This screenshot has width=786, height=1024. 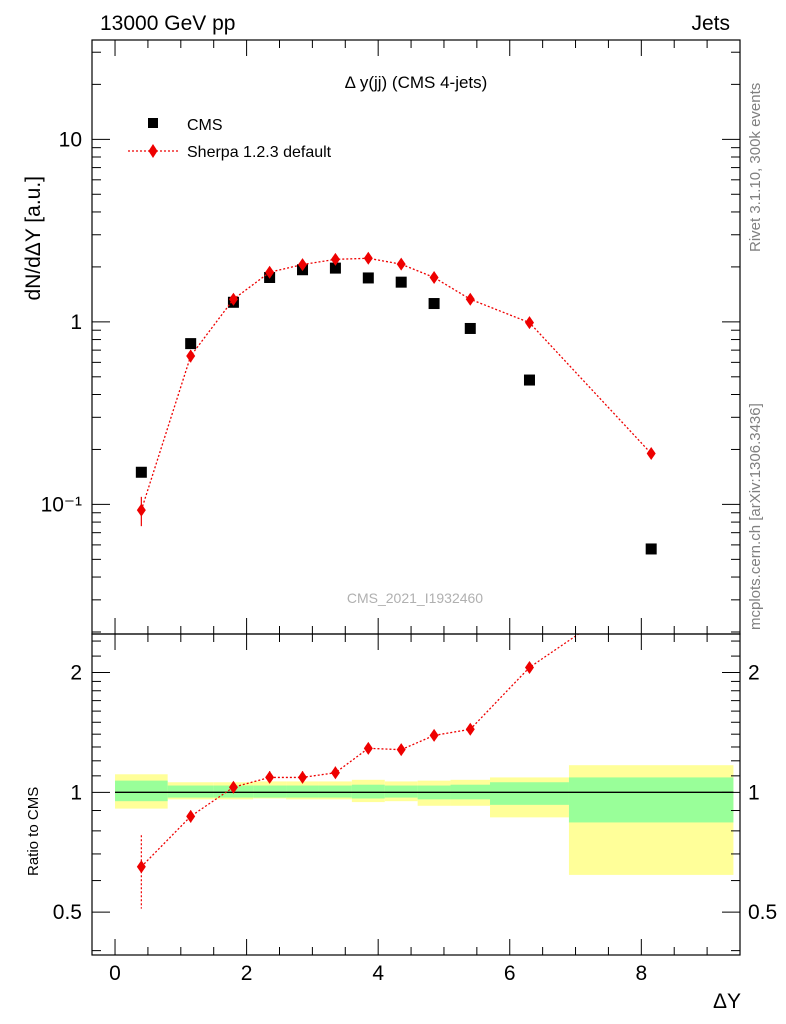 I want to click on legend-label-cms: CMS, so click(x=205, y=125).